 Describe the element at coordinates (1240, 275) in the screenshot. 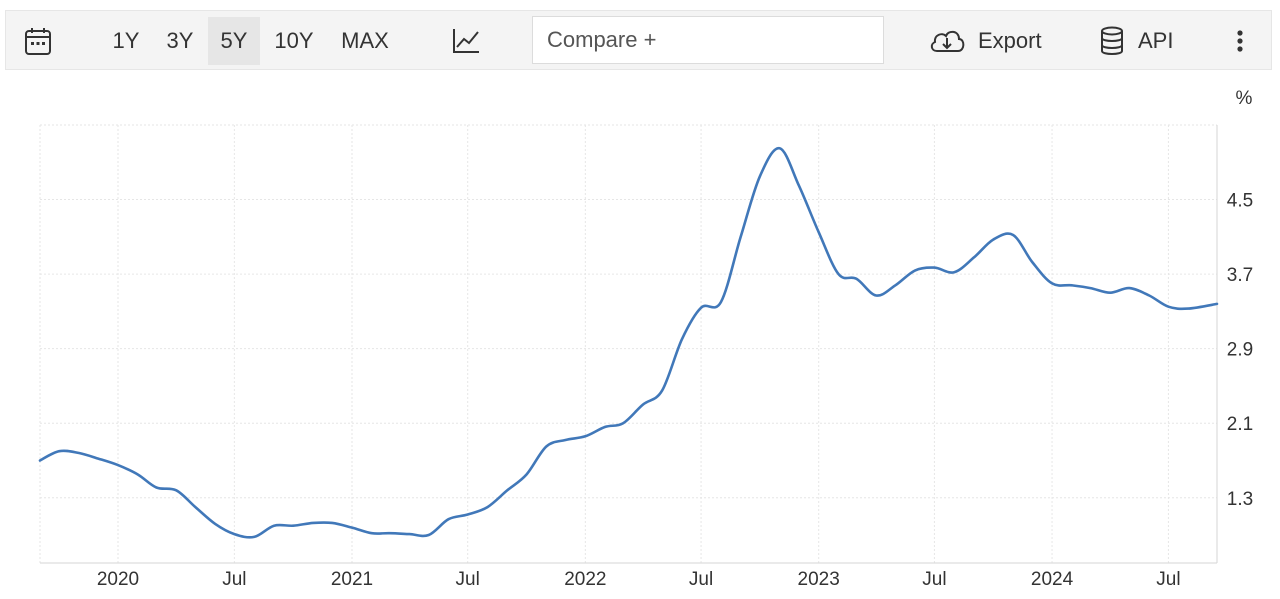

I see `y-tick-label: 3.7` at that location.